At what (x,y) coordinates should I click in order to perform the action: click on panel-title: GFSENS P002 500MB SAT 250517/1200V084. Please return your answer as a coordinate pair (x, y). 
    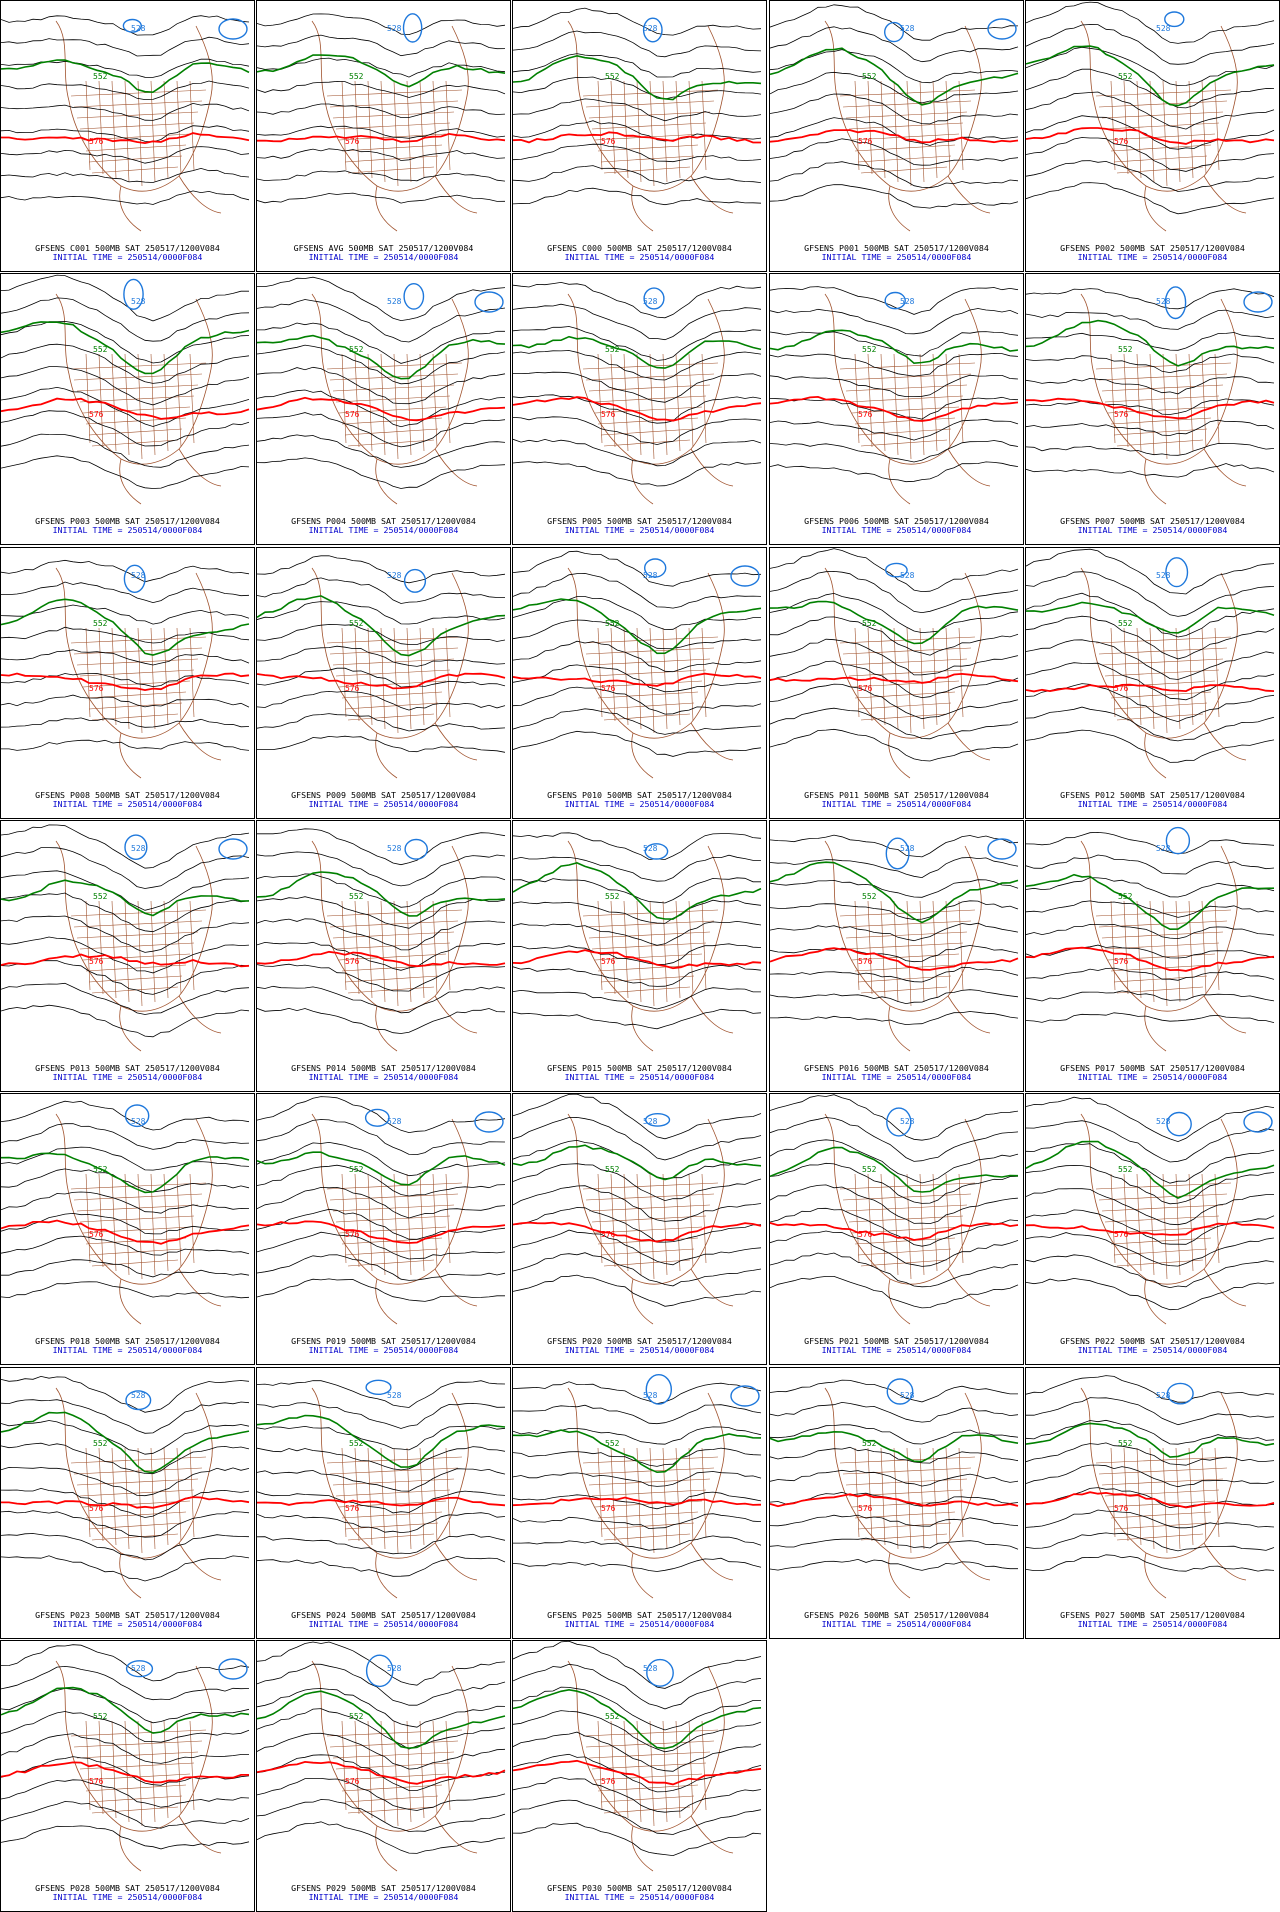
    Looking at the image, I should click on (1152, 248).